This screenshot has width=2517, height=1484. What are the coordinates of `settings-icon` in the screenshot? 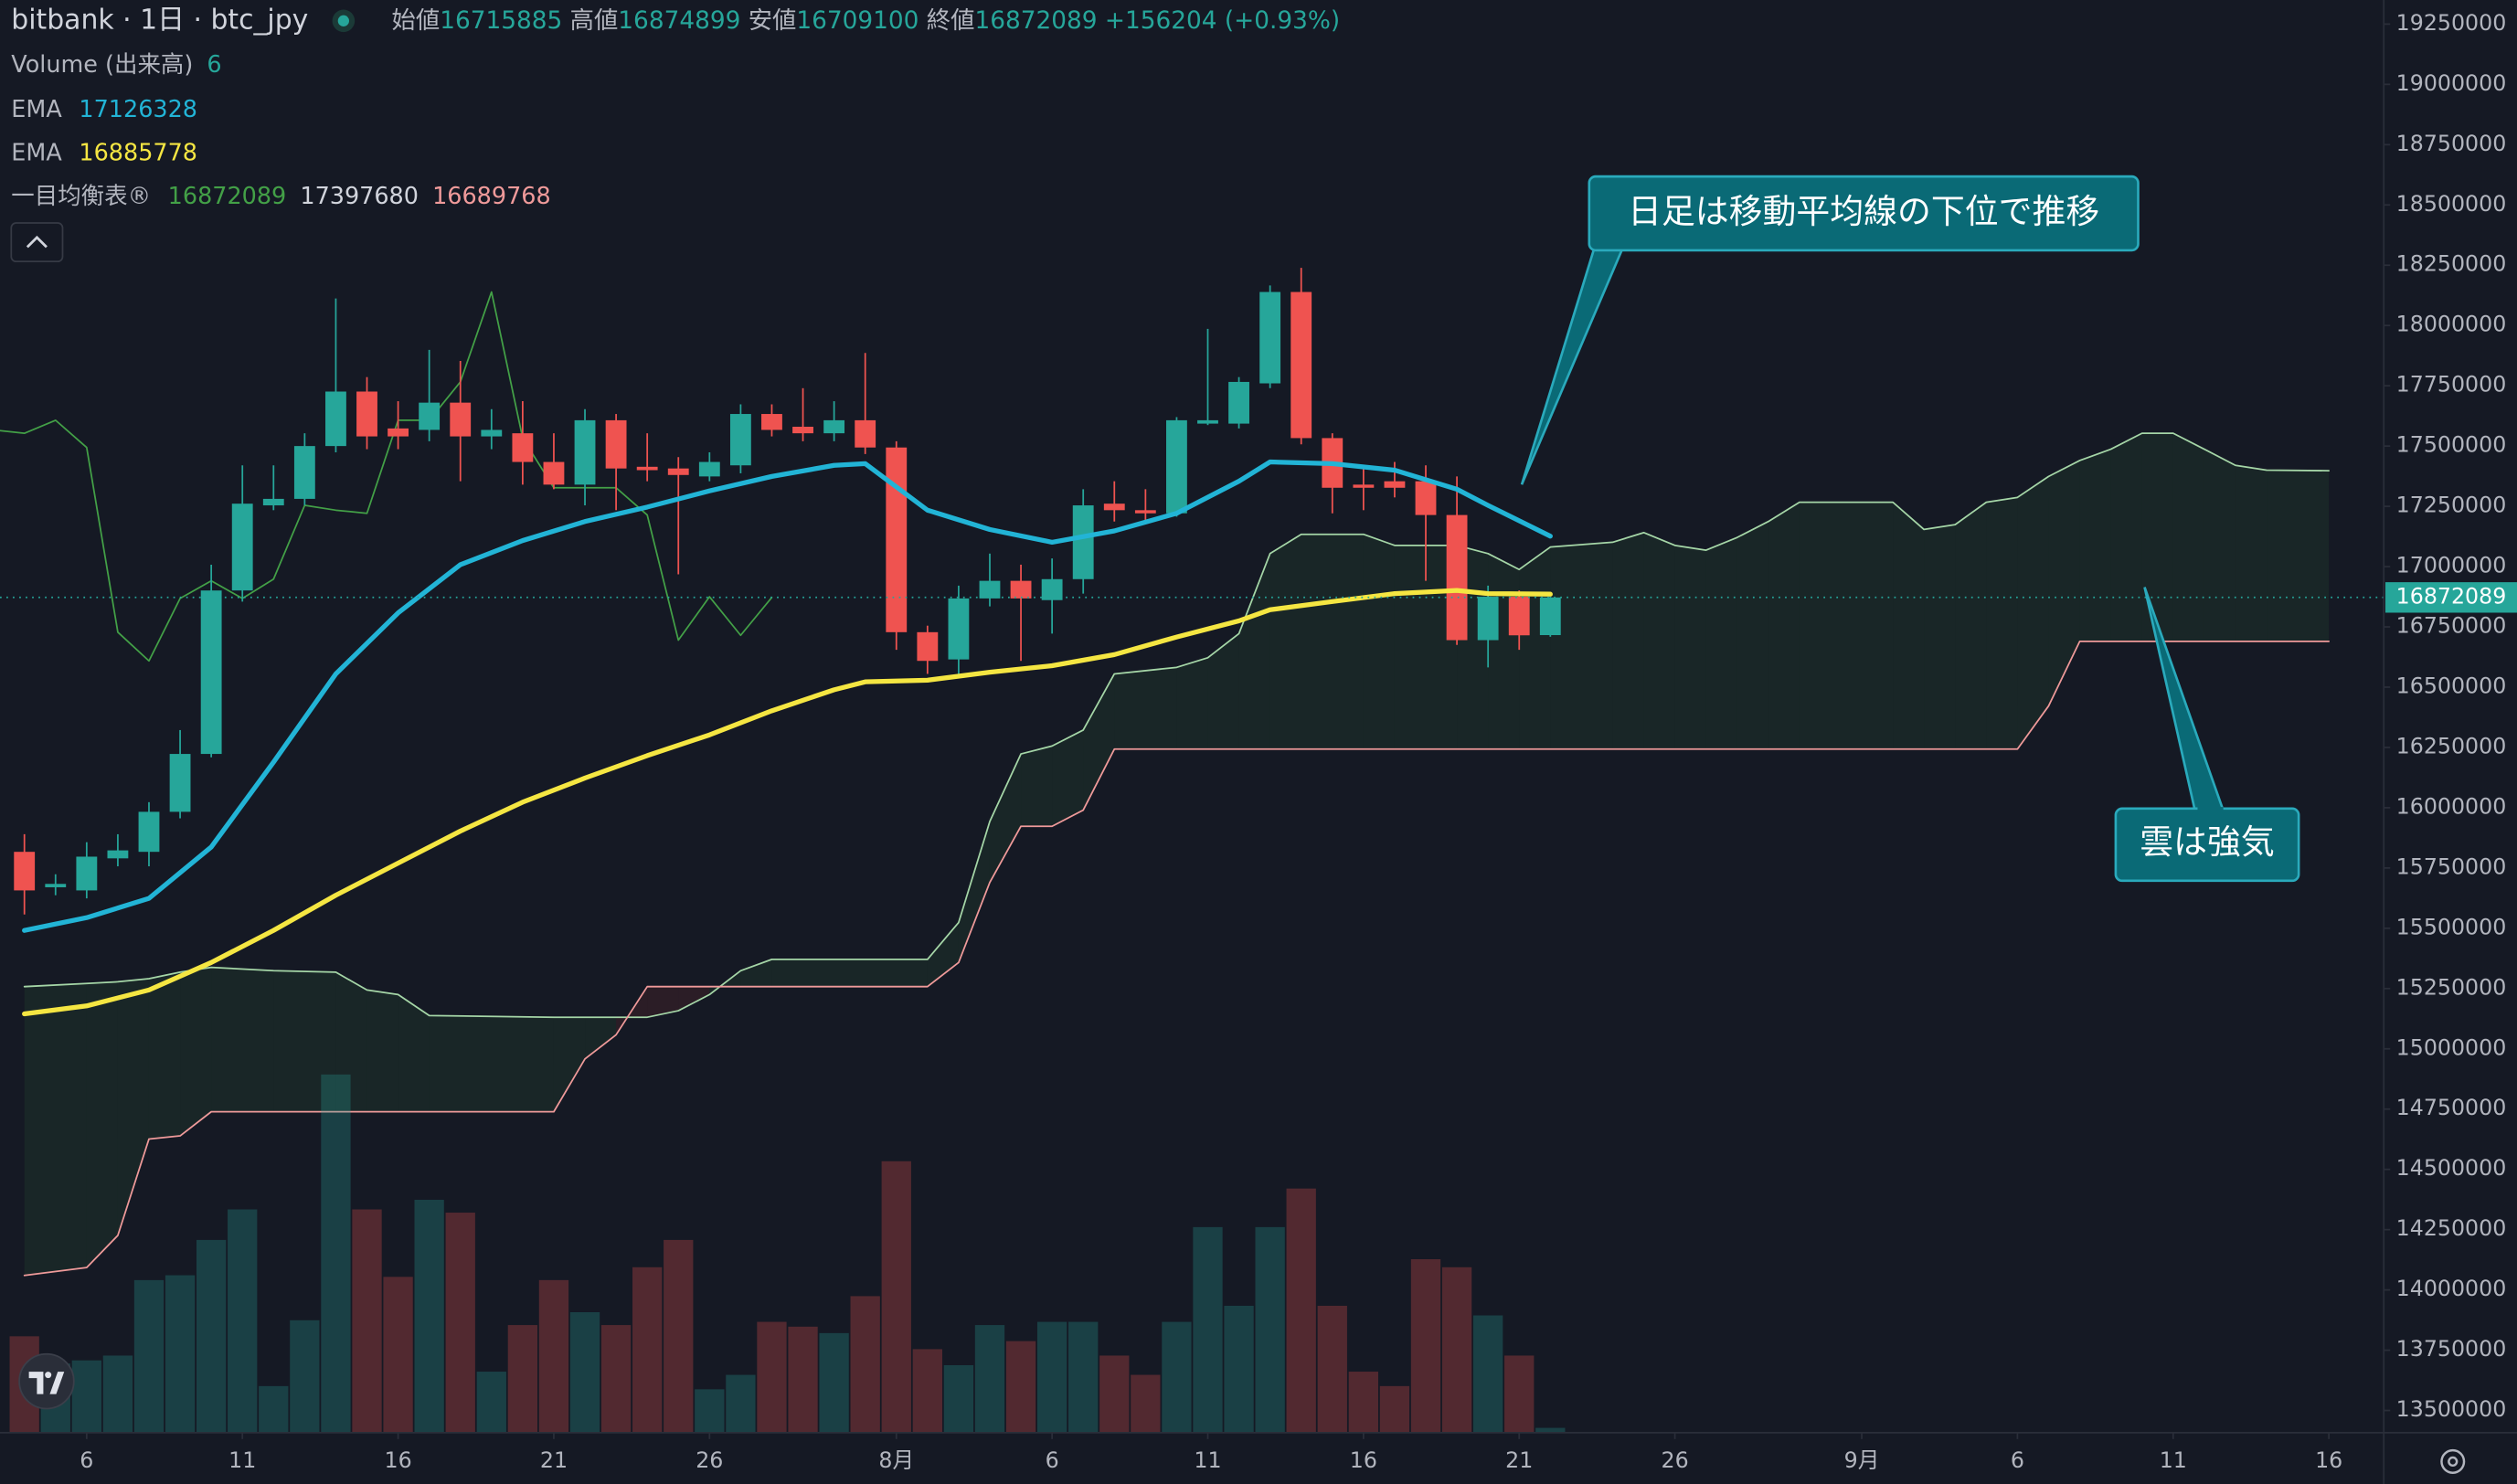 It's located at (2453, 1461).